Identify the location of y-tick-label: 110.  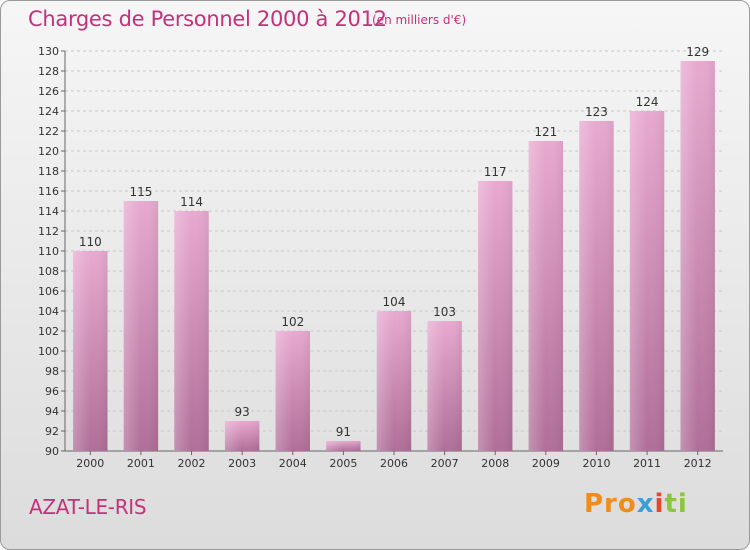
(48, 251).